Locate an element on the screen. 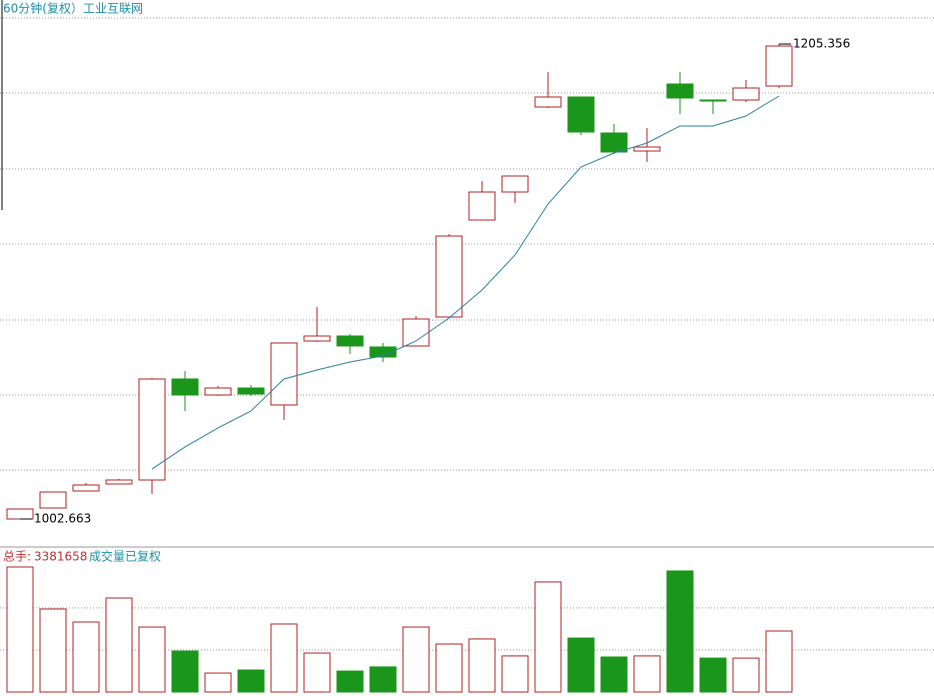  chart-title: 60分钟(复权）工业互联网 is located at coordinates (73, 8).